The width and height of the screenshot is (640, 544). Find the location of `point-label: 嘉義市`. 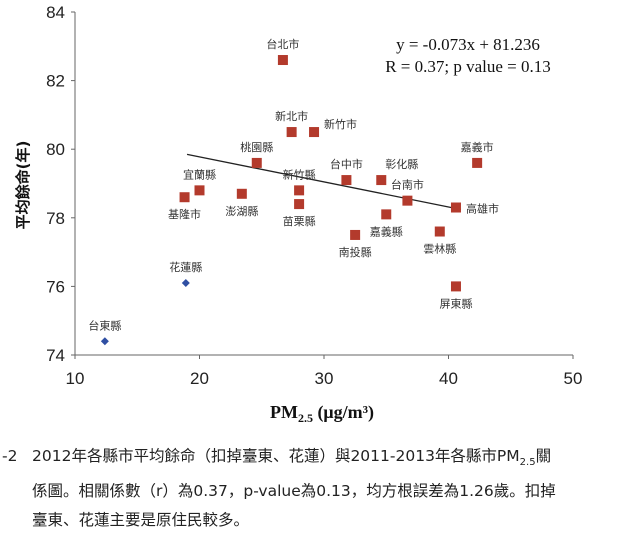

point-label: 嘉義市 is located at coordinates (477, 147).